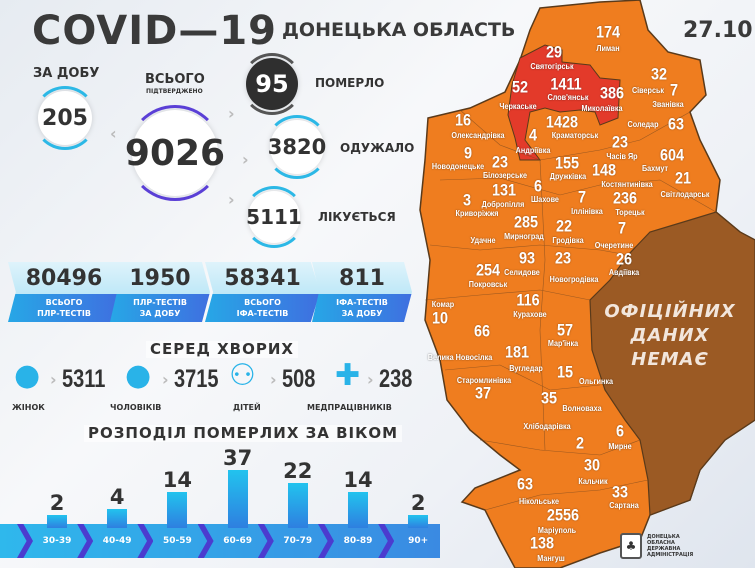 The width and height of the screenshot is (755, 568). I want to click on test-card: 811 ІФА-ТЕСТІВ ЗА ДОБУ, so click(362, 292).